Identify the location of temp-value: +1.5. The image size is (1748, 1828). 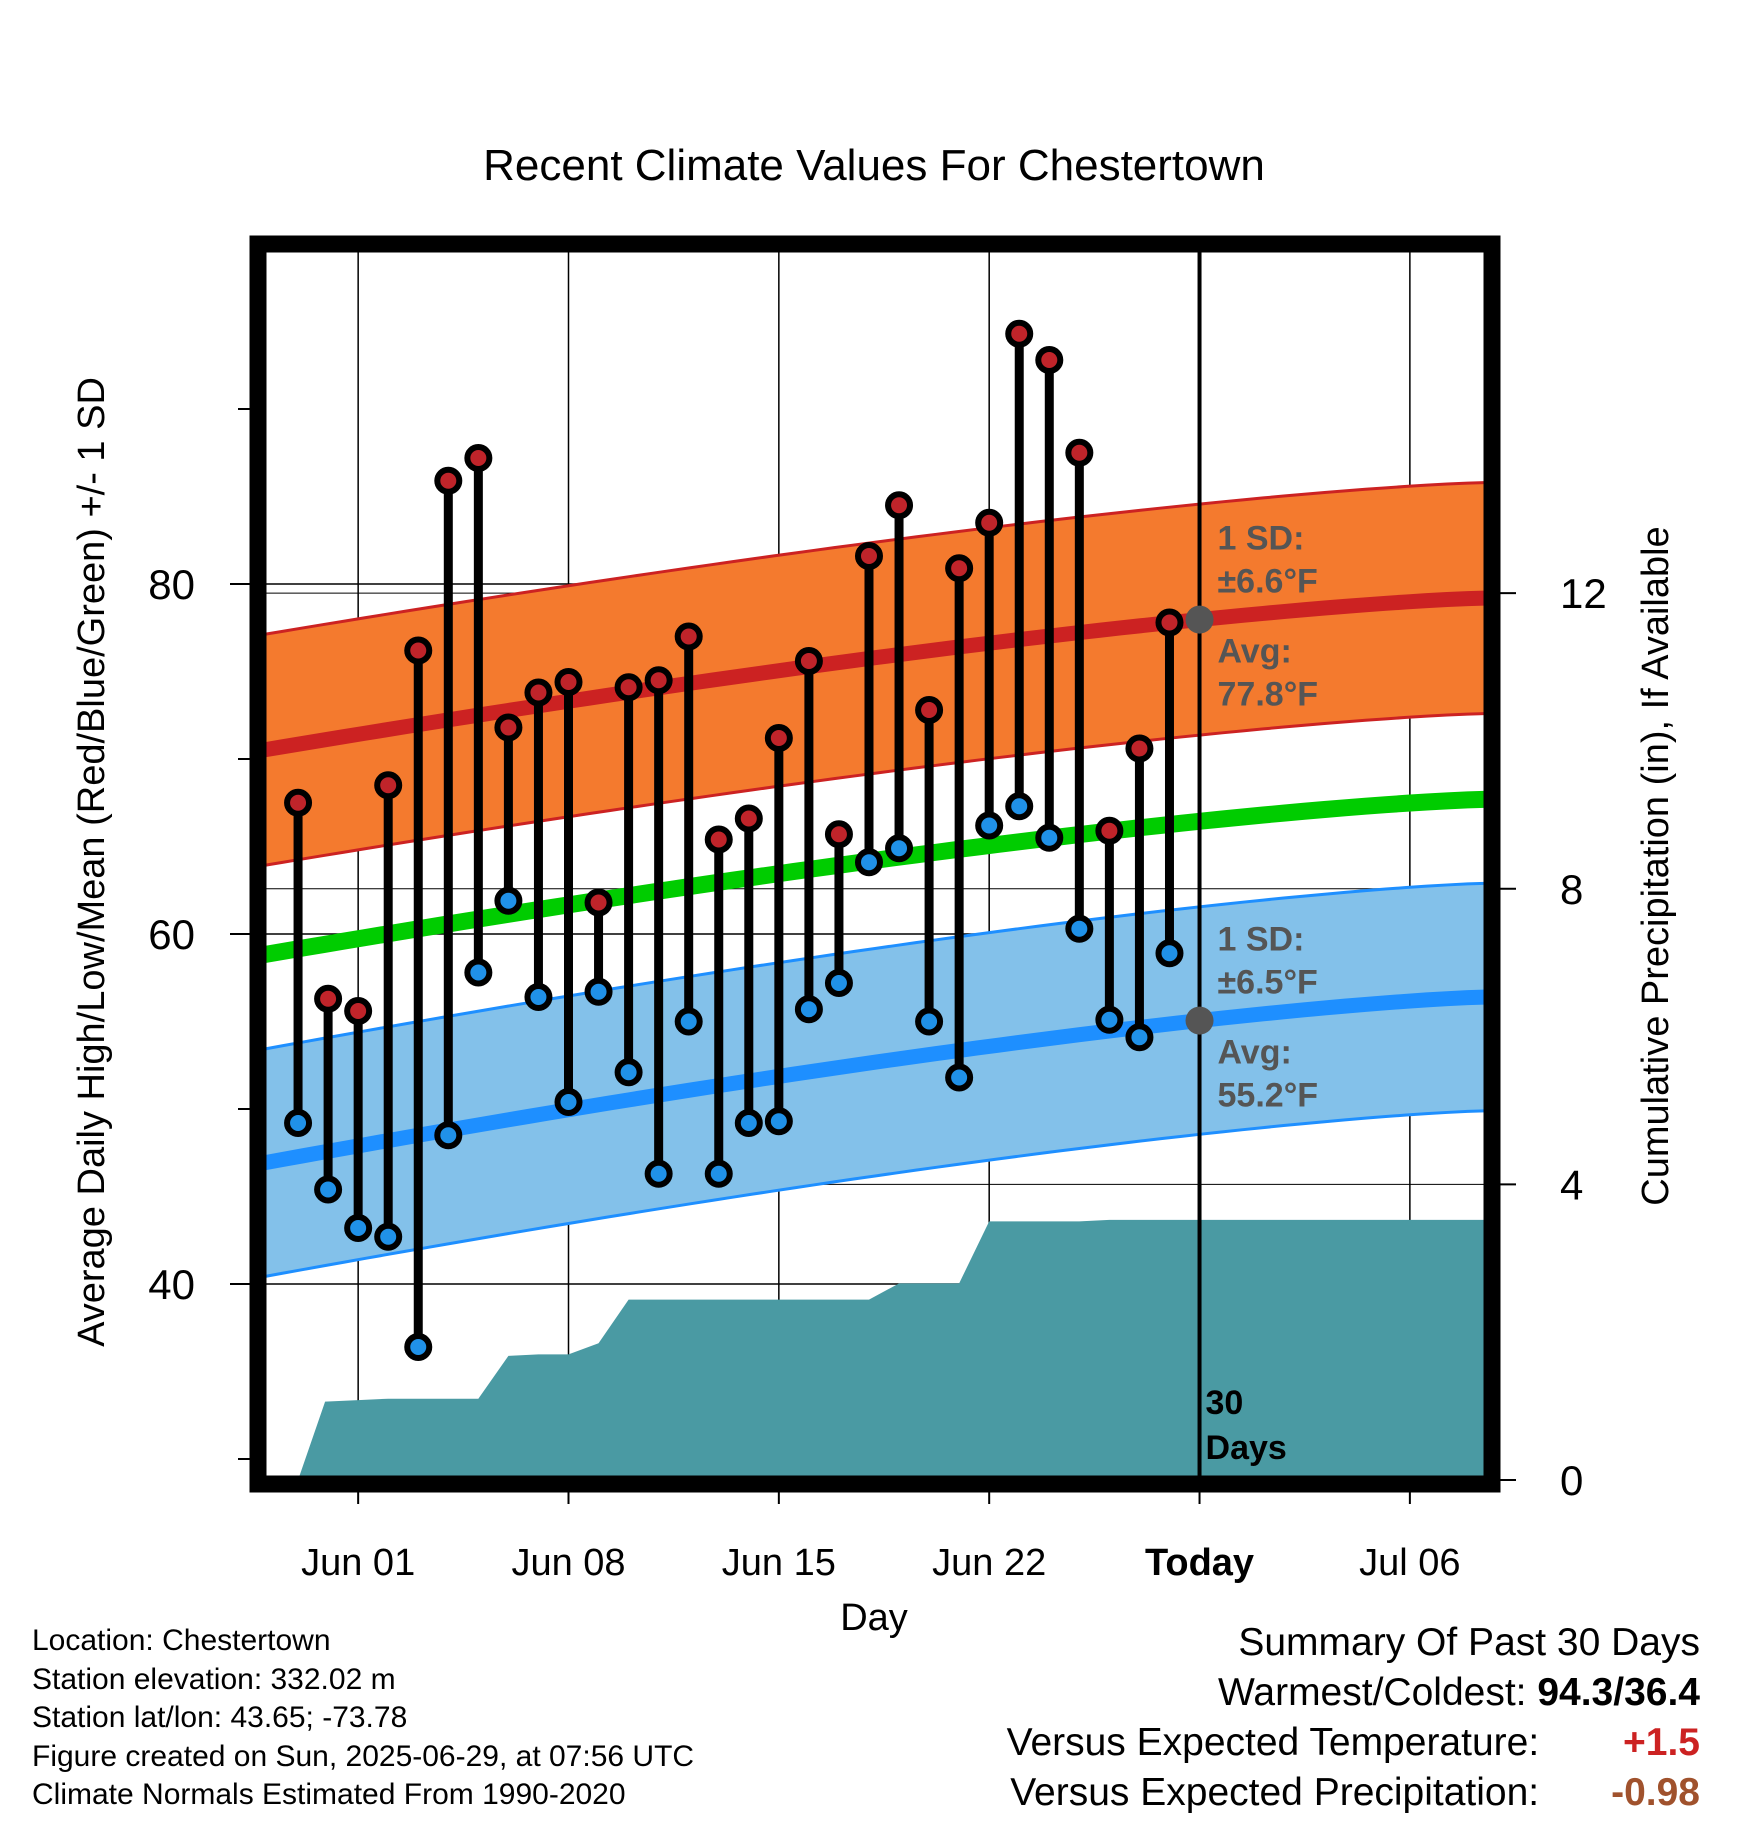
(1661, 1742).